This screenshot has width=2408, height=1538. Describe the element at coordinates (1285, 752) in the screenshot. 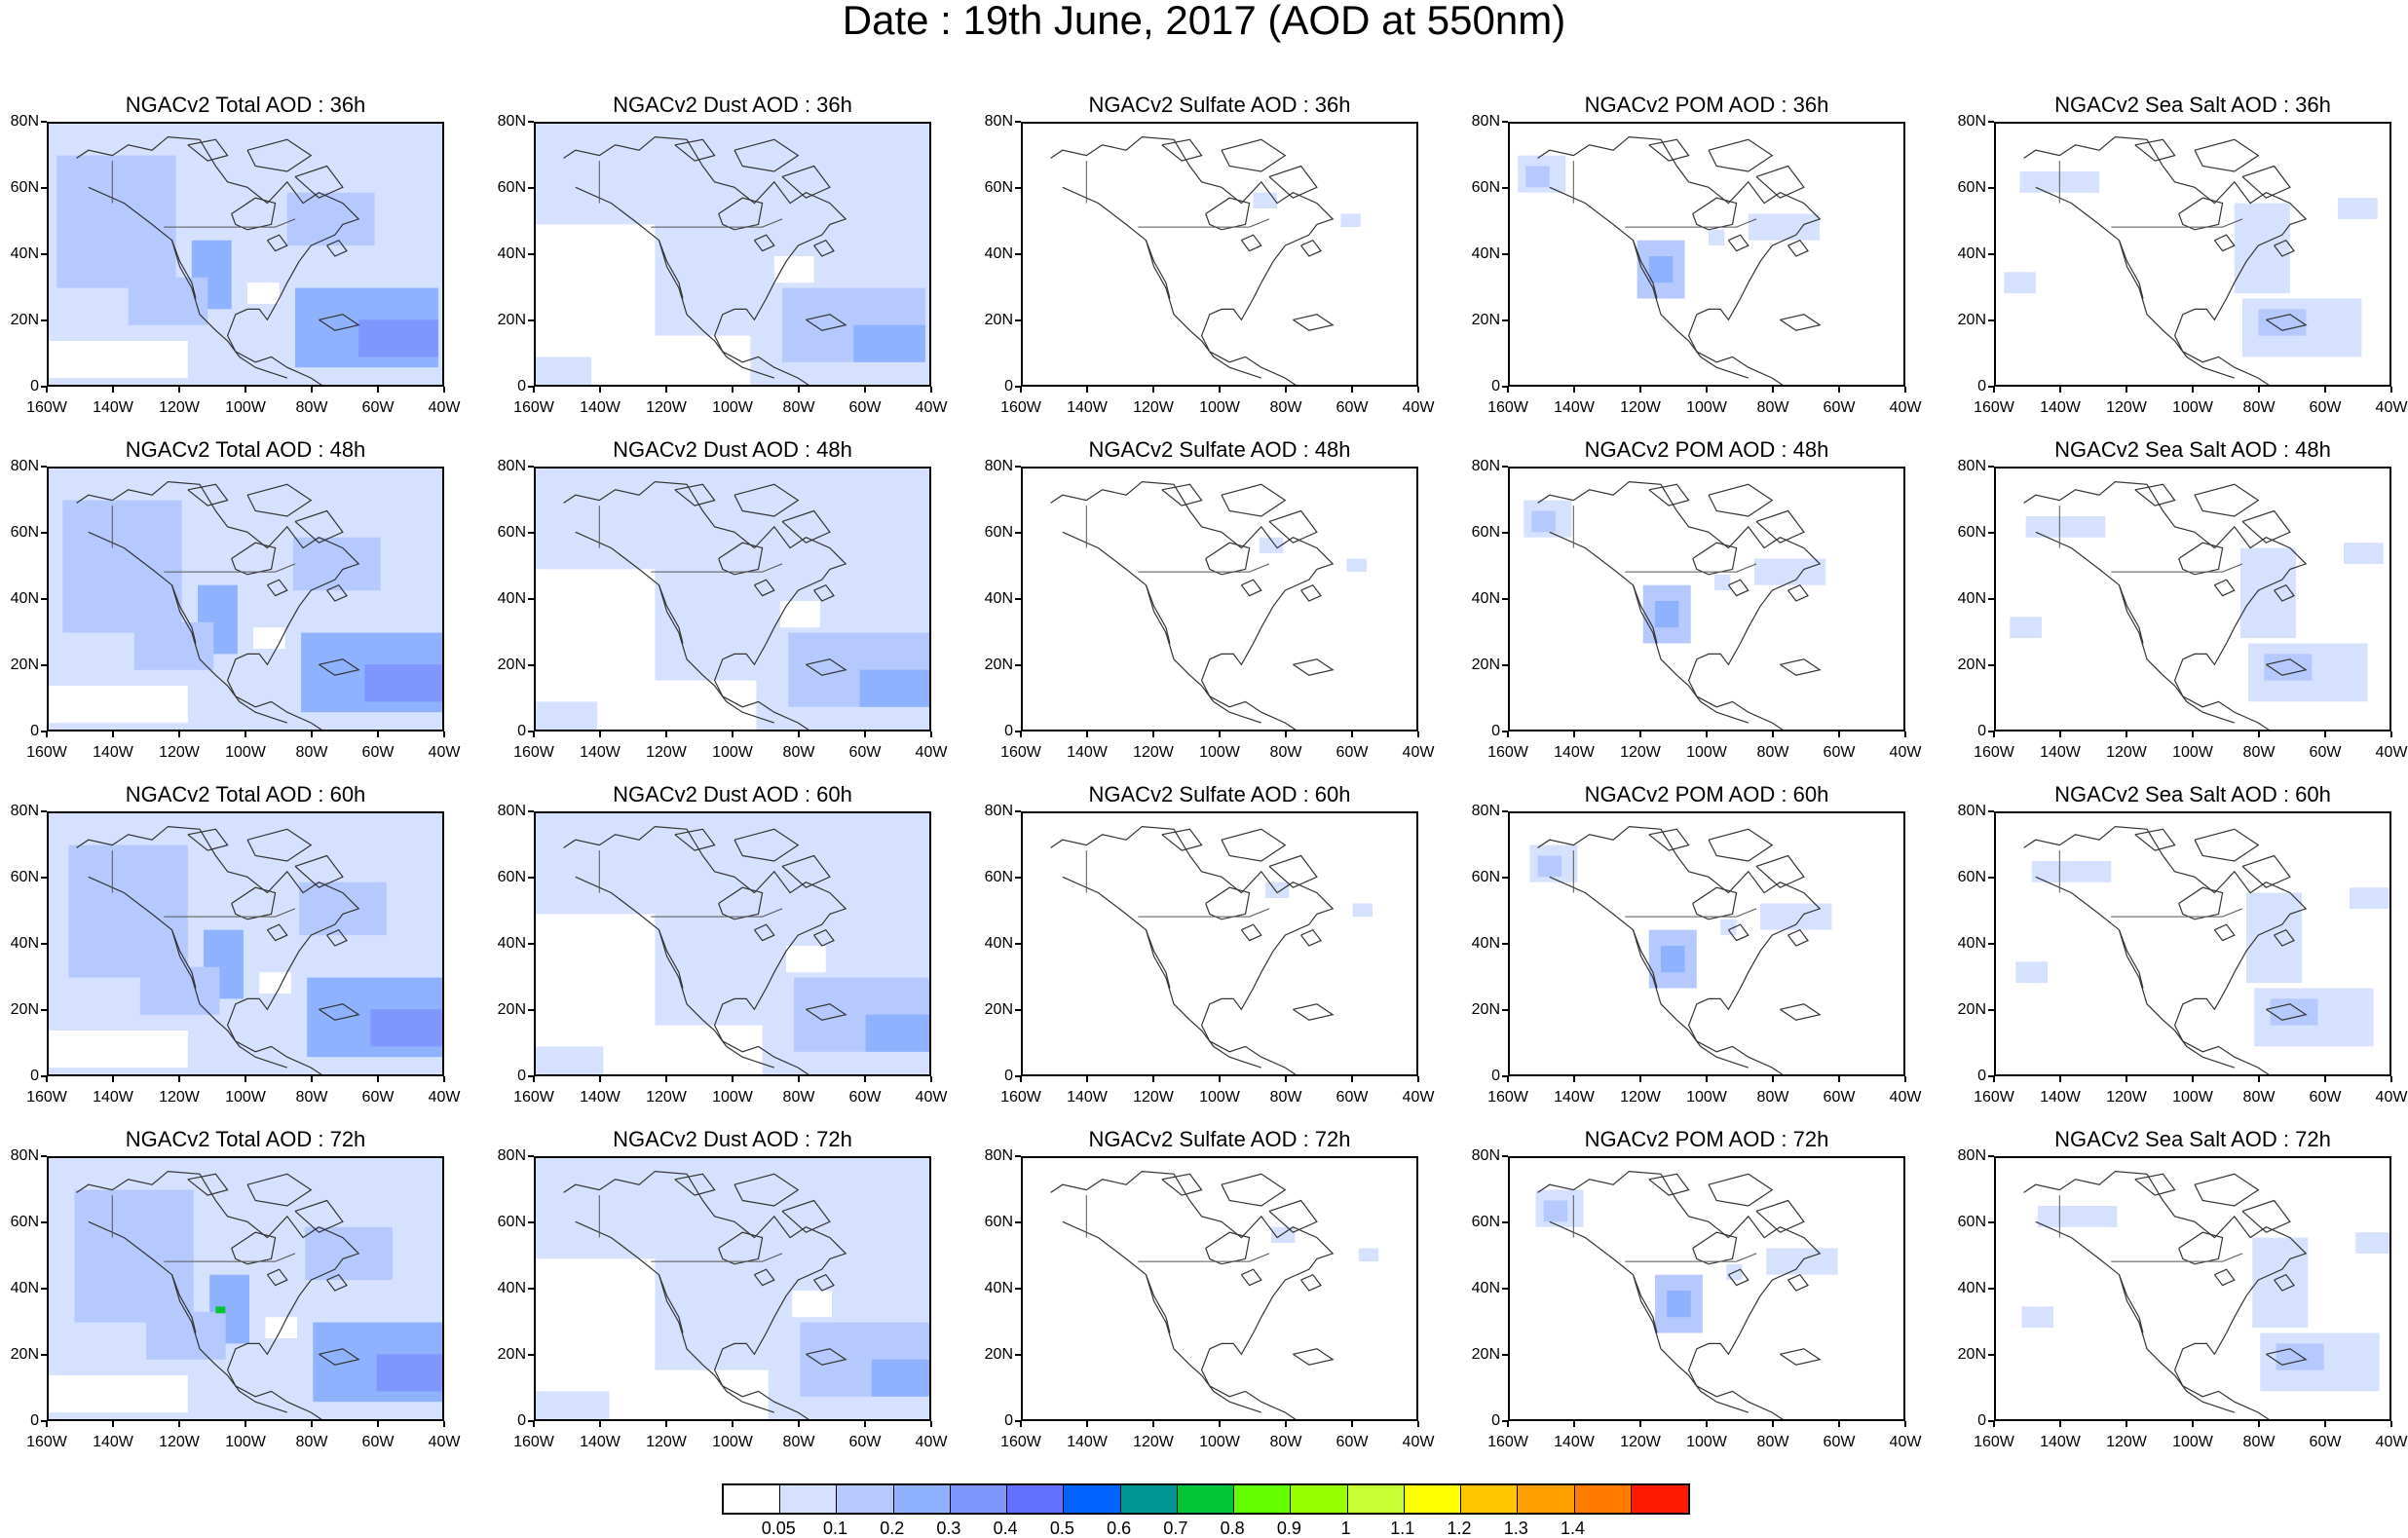

I see `lon-tick-label: 80W` at that location.